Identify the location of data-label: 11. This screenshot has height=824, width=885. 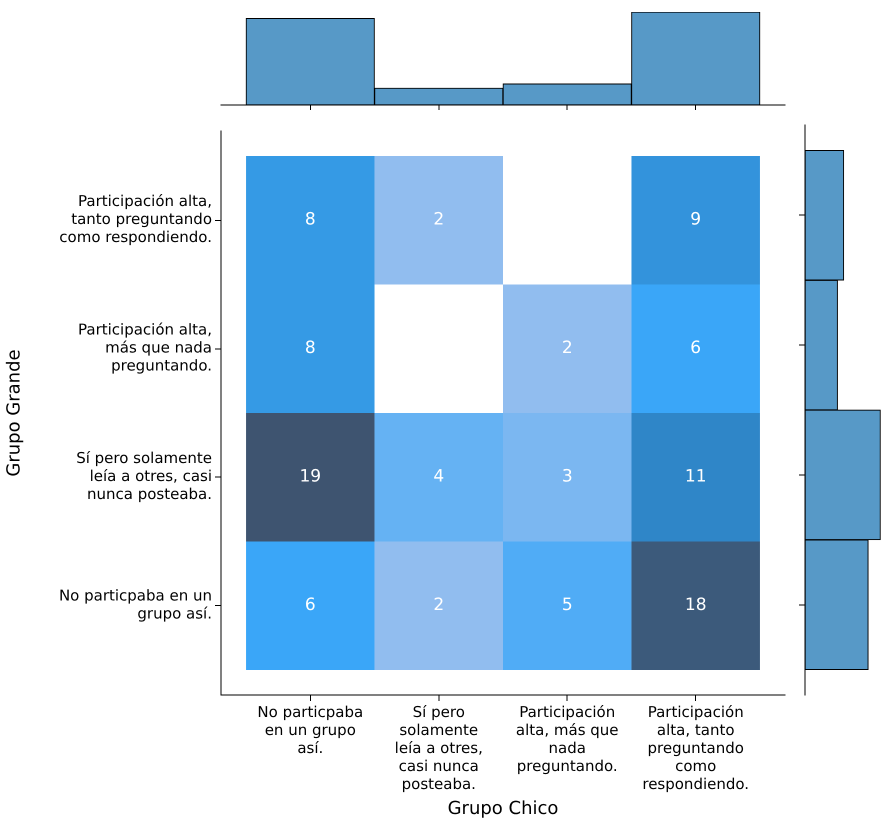
(695, 476).